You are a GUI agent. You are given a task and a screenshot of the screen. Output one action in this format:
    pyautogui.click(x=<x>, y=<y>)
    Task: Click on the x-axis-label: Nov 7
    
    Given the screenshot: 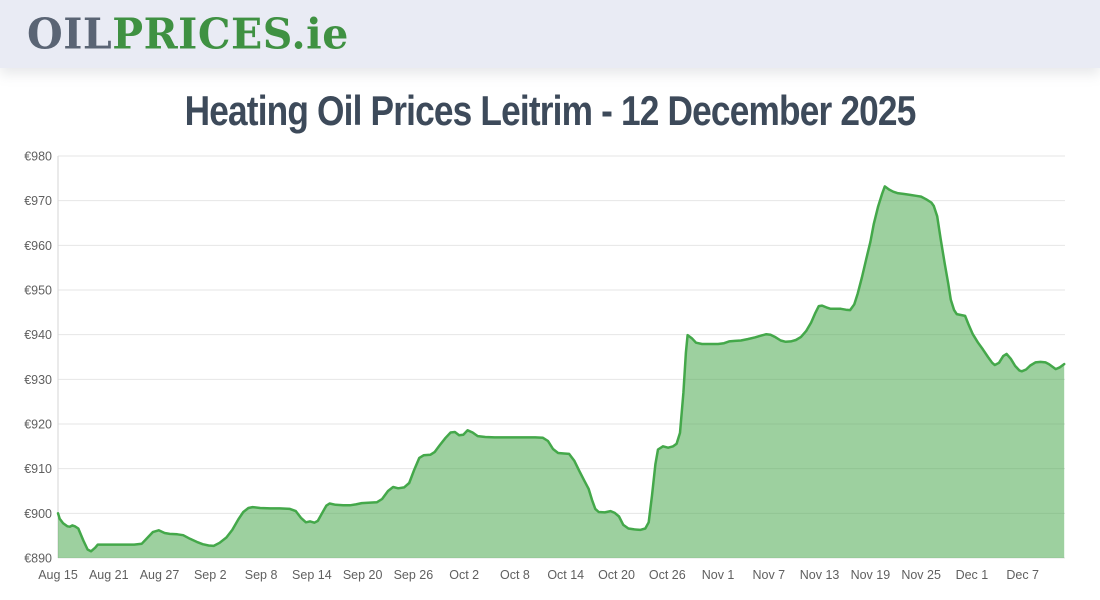 What is the action you would take?
    pyautogui.click(x=768, y=575)
    